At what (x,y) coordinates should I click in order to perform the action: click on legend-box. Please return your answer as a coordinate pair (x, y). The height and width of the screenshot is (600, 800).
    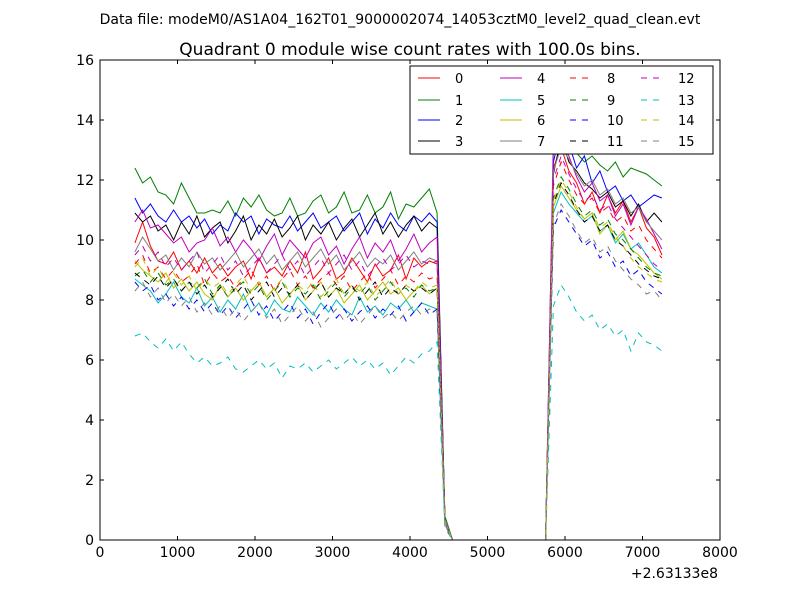
    Looking at the image, I should click on (561, 110).